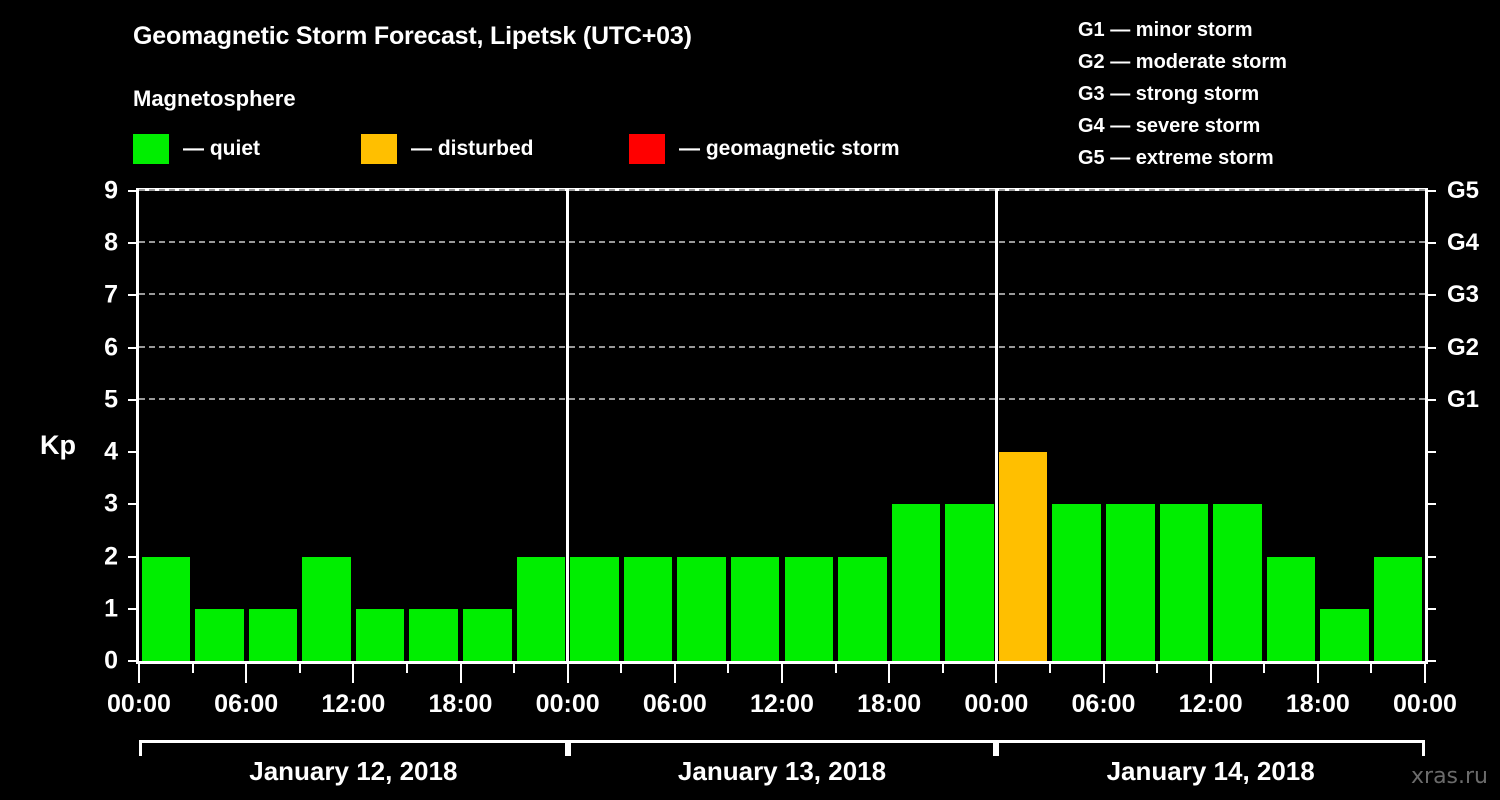  I want to click on y-tick-label-0: 0, so click(111, 660).